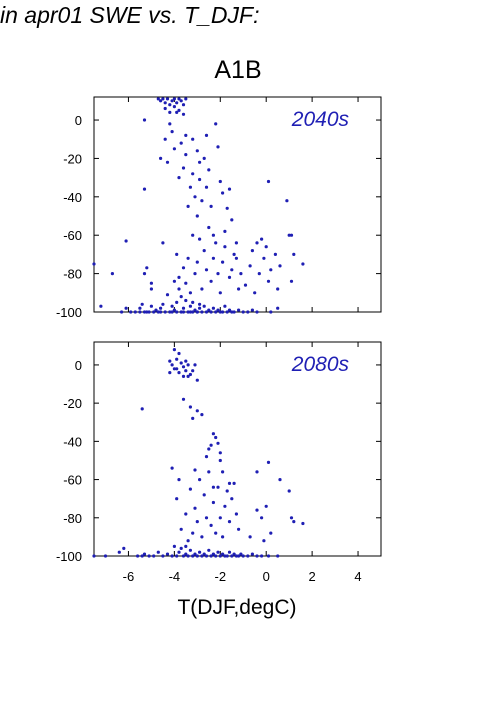  I want to click on panel-label: 2040s, so click(320, 119).